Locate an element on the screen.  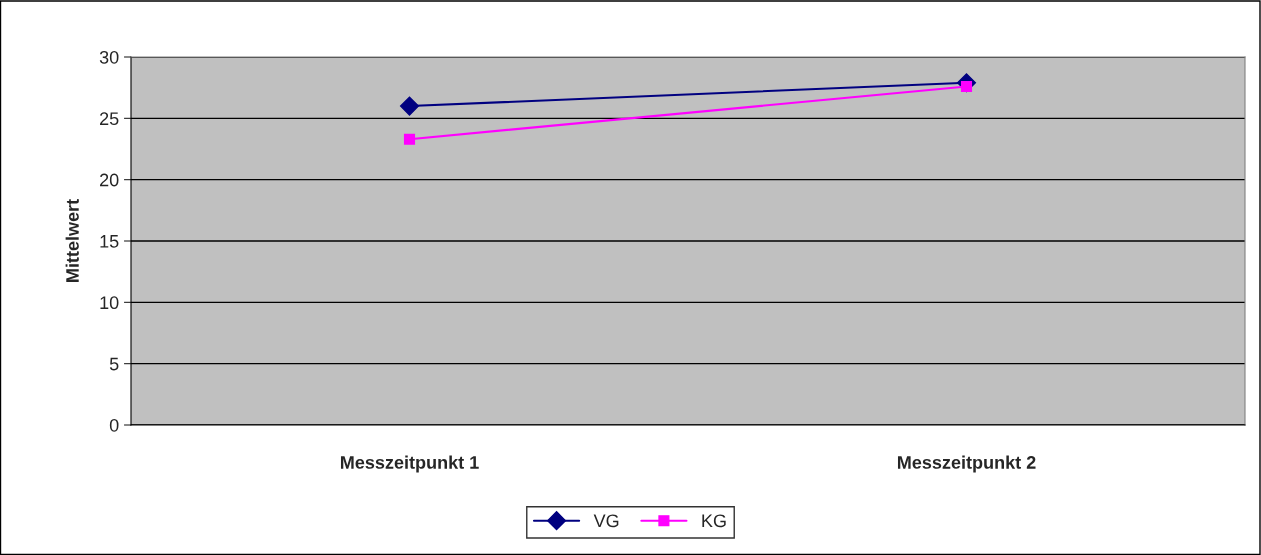
legend-label: VG is located at coordinates (606, 521).